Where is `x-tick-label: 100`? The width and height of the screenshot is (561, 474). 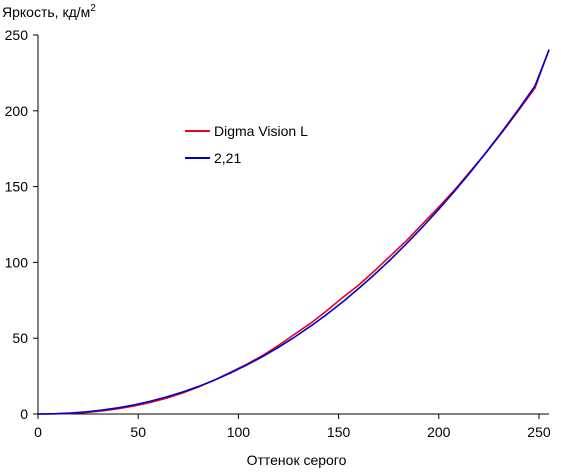 x-tick-label: 100 is located at coordinates (239, 432).